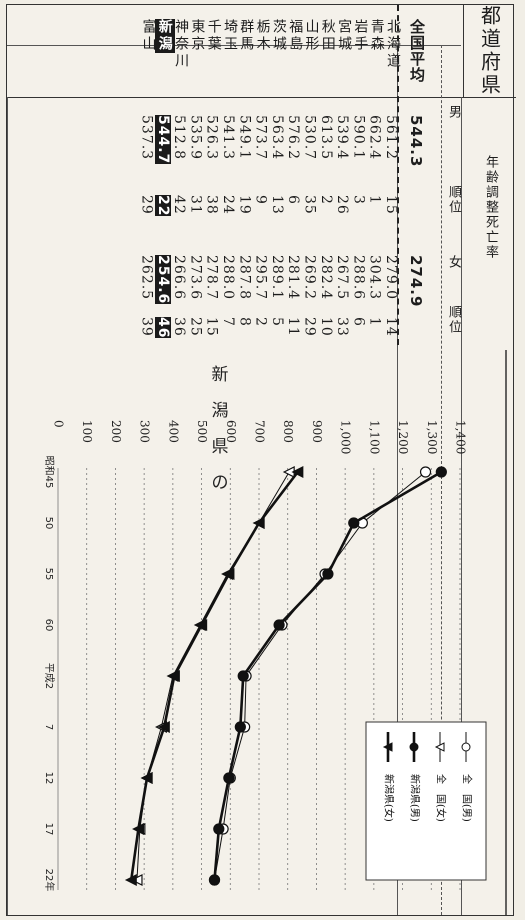 The height and width of the screenshot is (920, 525). I want to click on x-tick-label: 60, so click(48, 625).